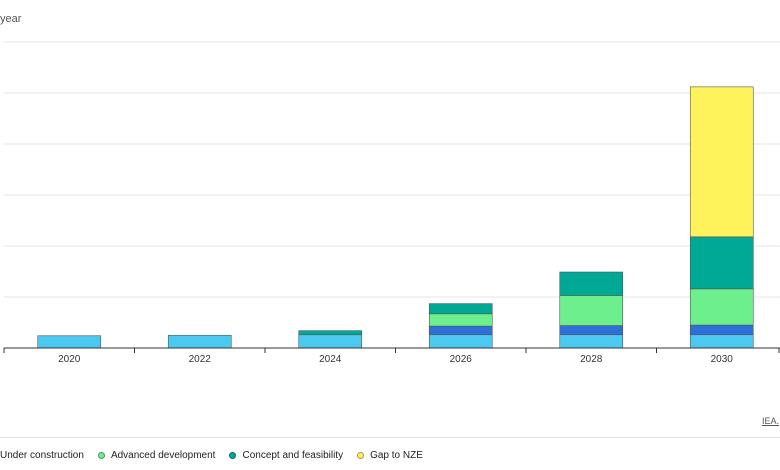 This screenshot has height=470, width=780. What do you see at coordinates (293, 455) in the screenshot?
I see `legend-label: Concept and feasibility` at bounding box center [293, 455].